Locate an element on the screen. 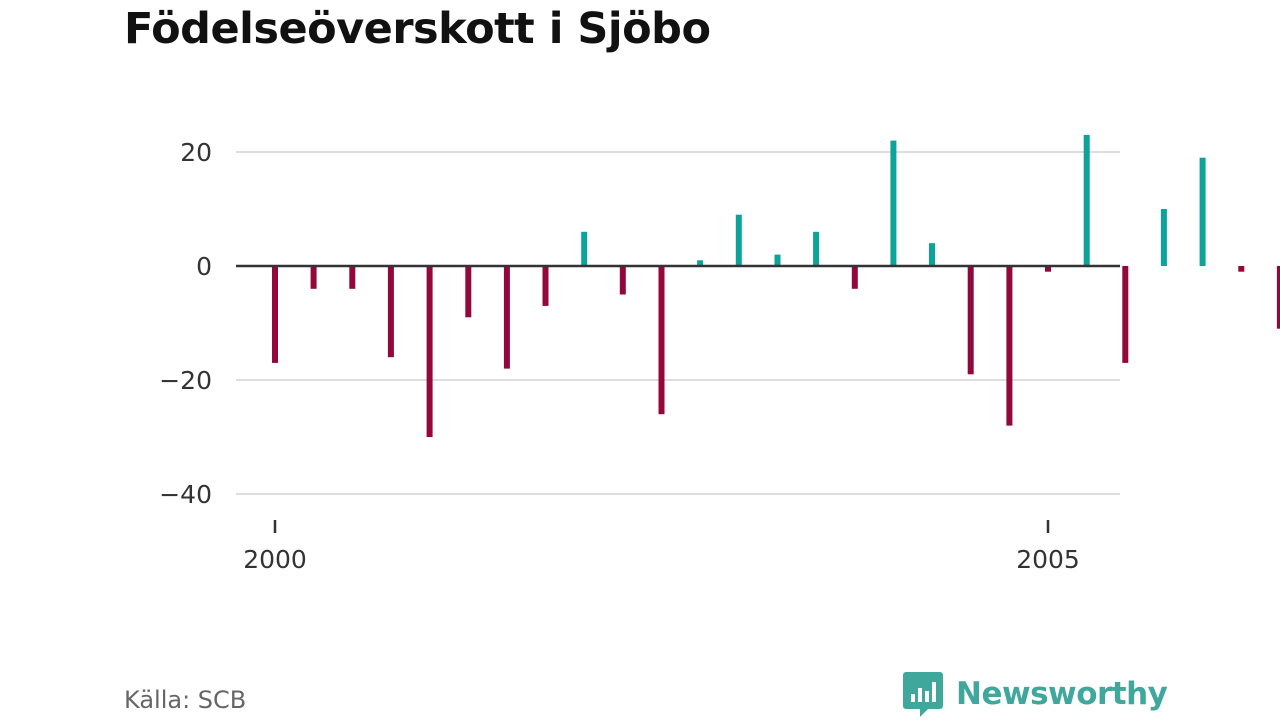 This screenshot has width=1280, height=720. brand-logo: Newsworthy is located at coordinates (1035, 694).